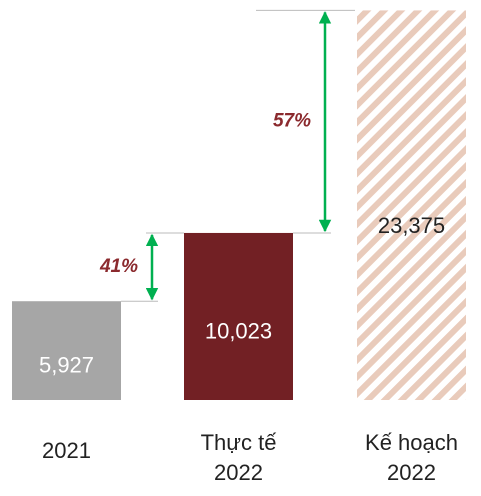  What do you see at coordinates (66, 450) in the screenshot?
I see `category-label: 2021` at bounding box center [66, 450].